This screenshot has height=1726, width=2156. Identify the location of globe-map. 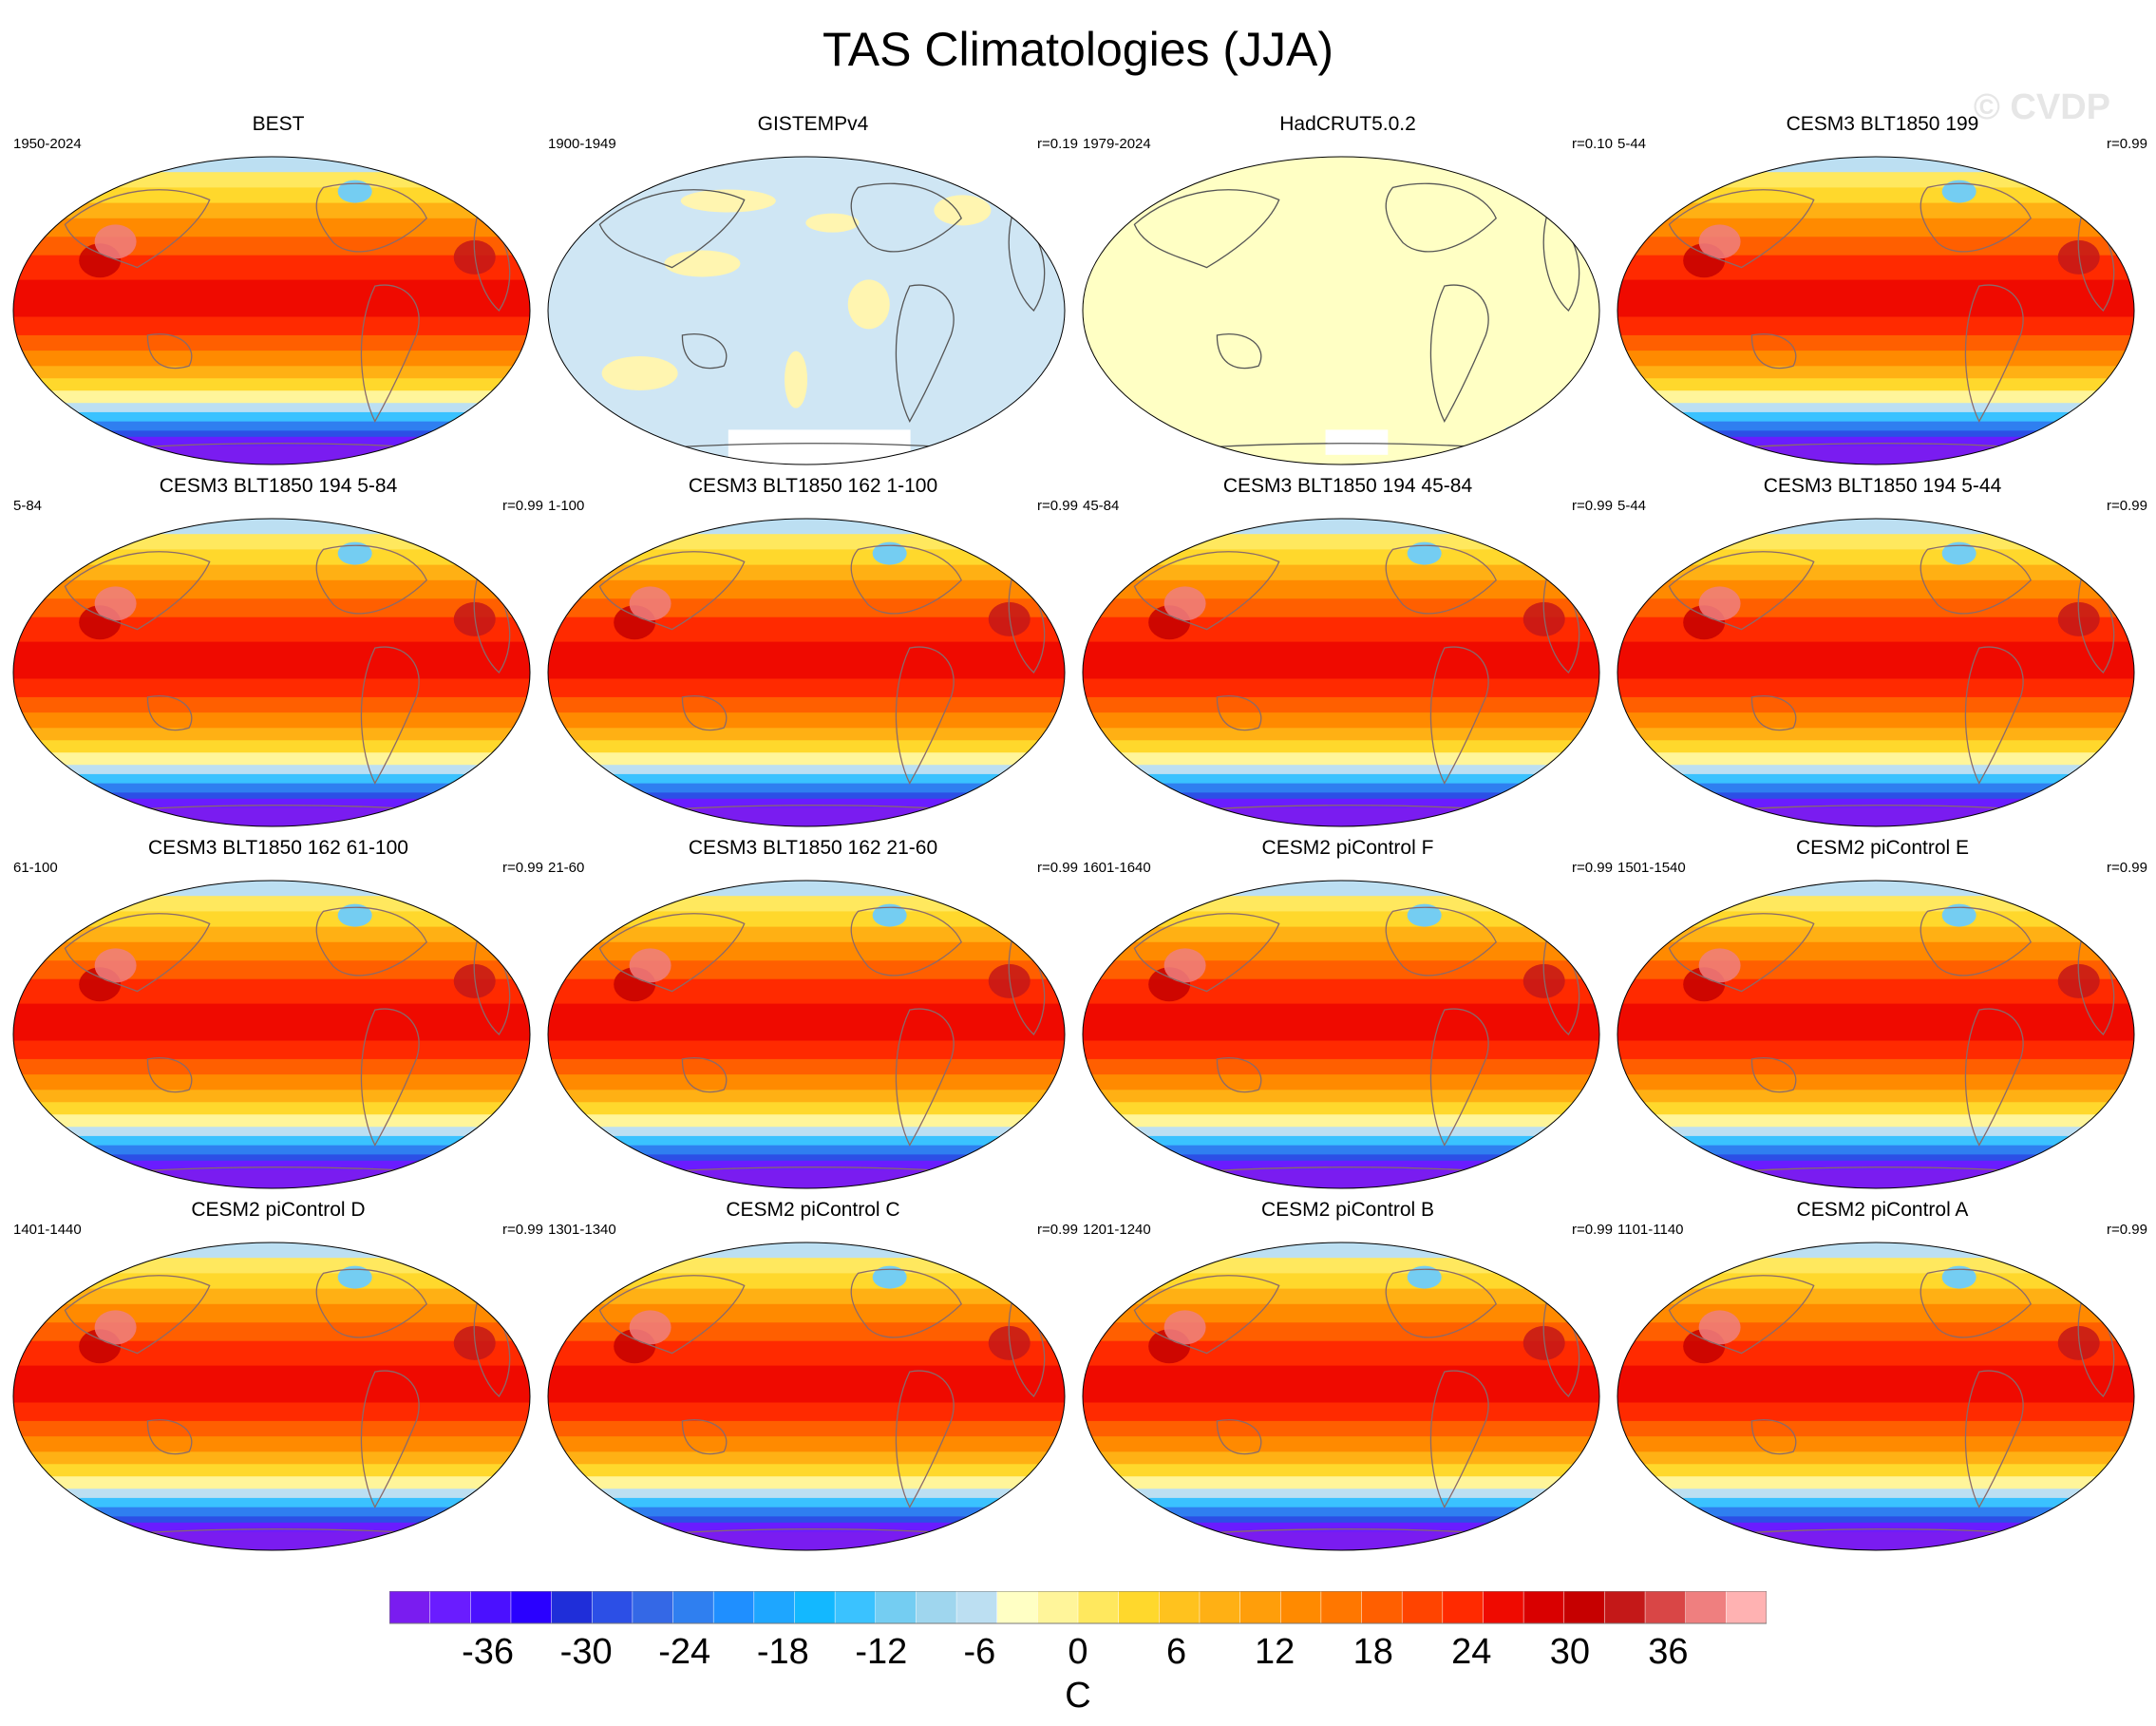
(271, 672).